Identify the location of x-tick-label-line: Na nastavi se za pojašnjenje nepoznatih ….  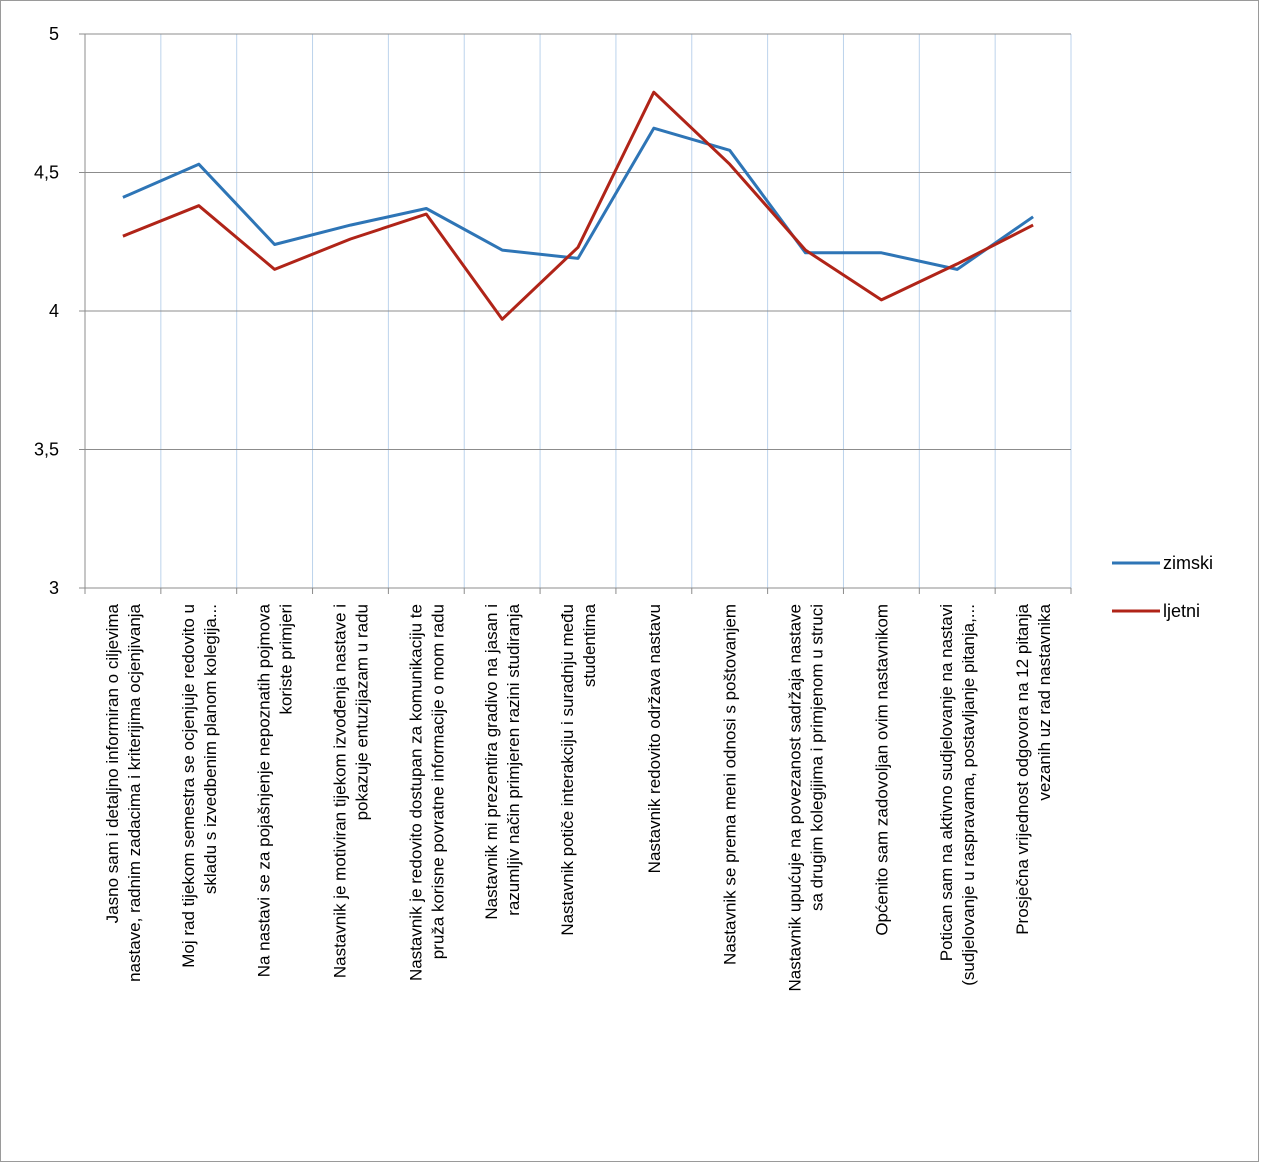
(264, 790).